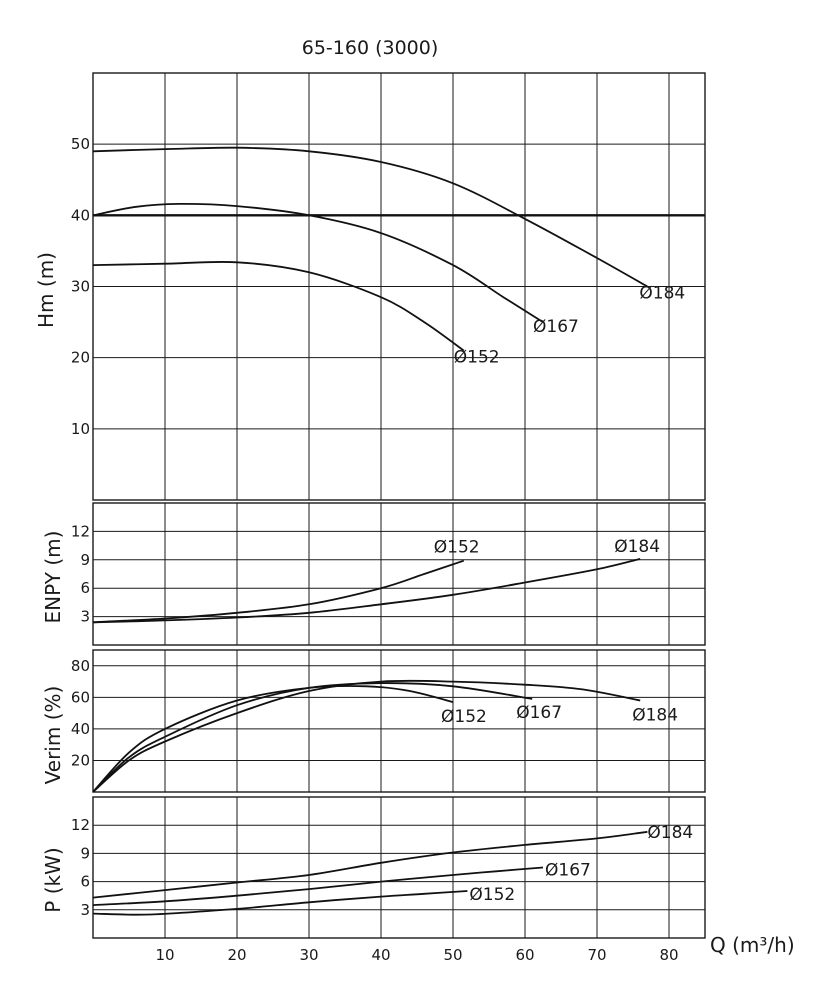 The width and height of the screenshot is (814, 1000). What do you see at coordinates (80, 287) in the screenshot?
I see `head-ytick-label-30: 30` at bounding box center [80, 287].